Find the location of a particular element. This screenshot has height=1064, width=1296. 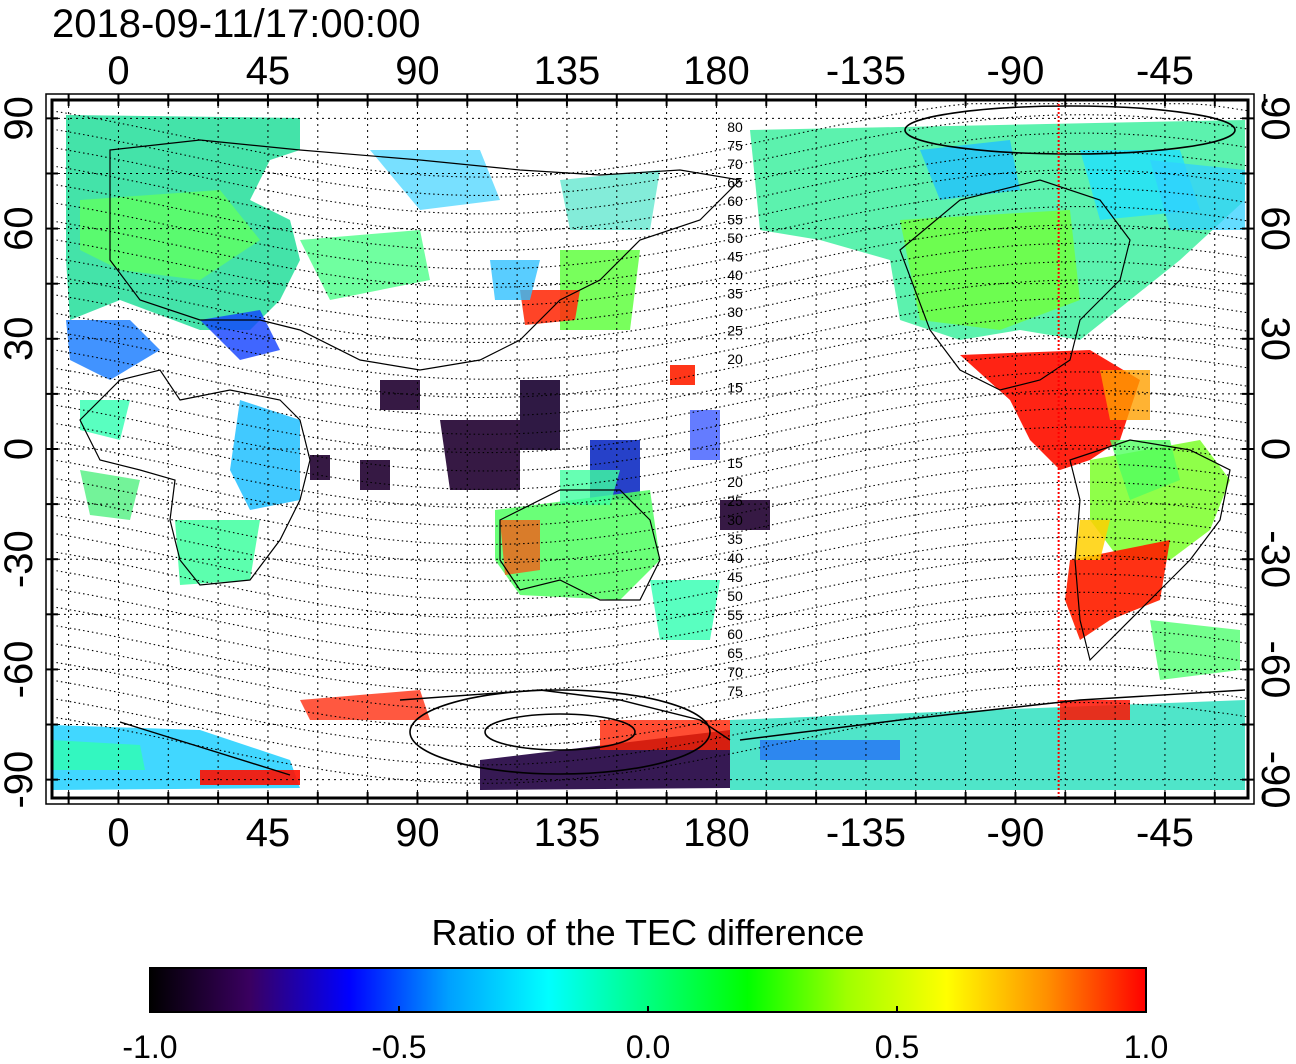

colorbar is located at coordinates (648, 990).